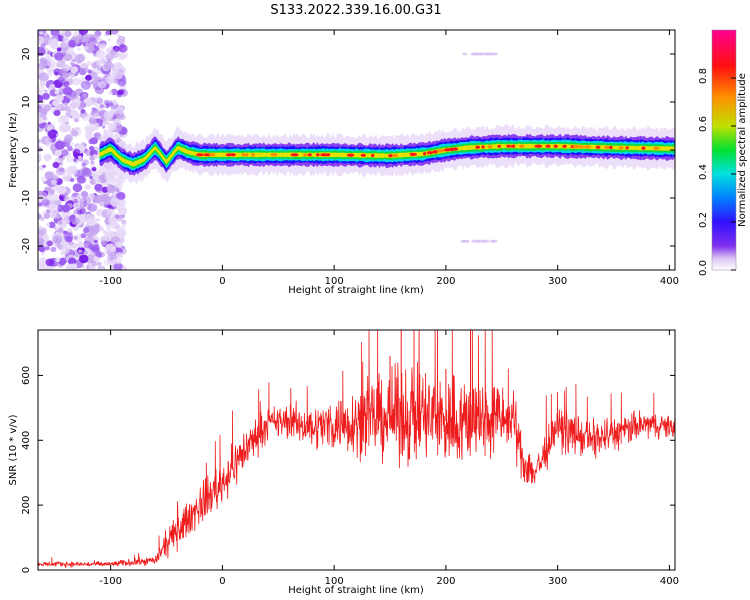 The height and width of the screenshot is (600, 750). I want to click on colorbar-frame, so click(724, 150).